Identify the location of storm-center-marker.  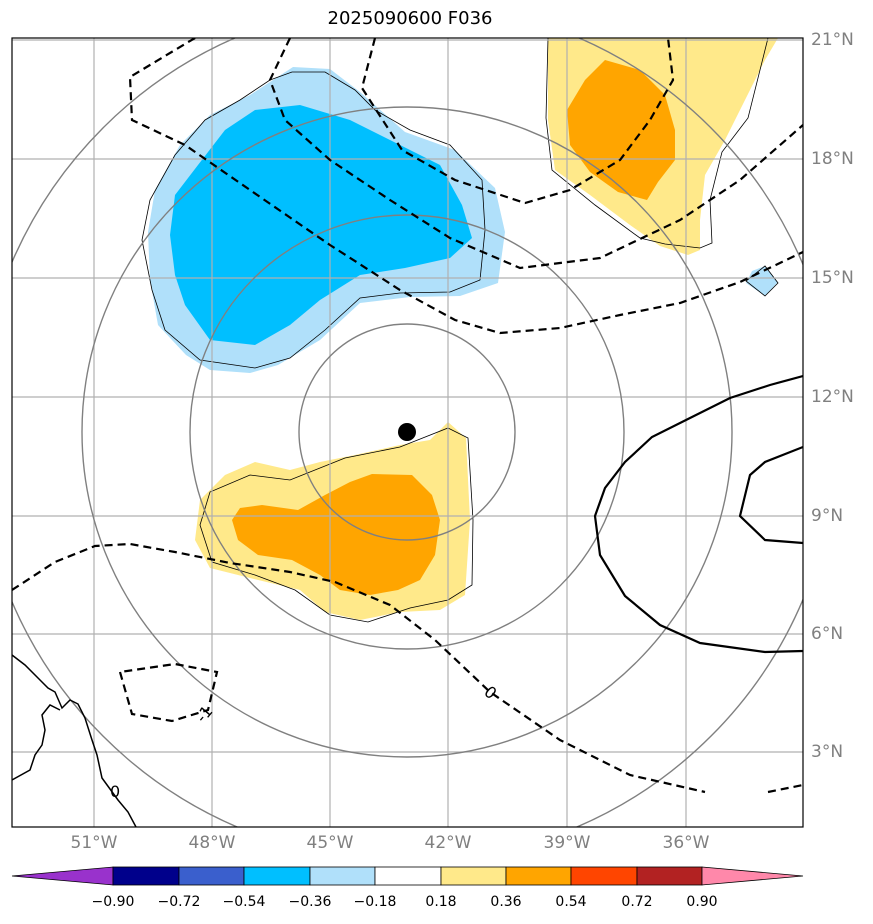
(407, 432).